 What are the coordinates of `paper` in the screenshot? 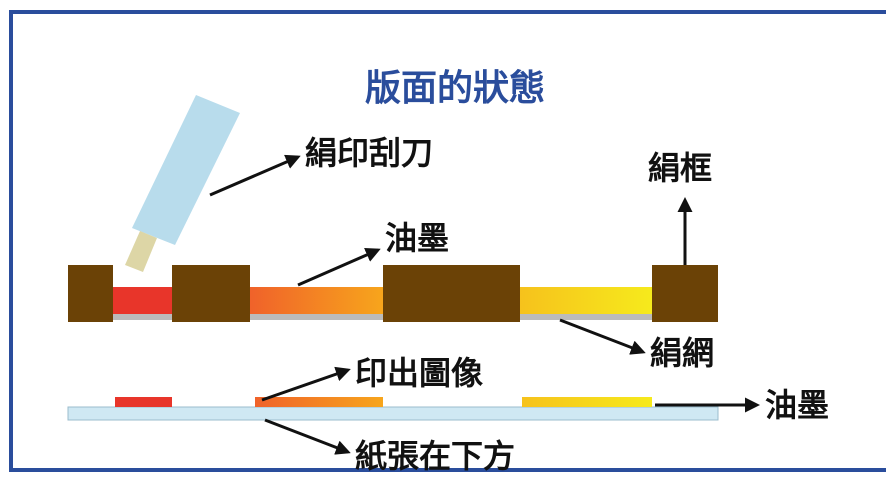 It's located at (393, 413).